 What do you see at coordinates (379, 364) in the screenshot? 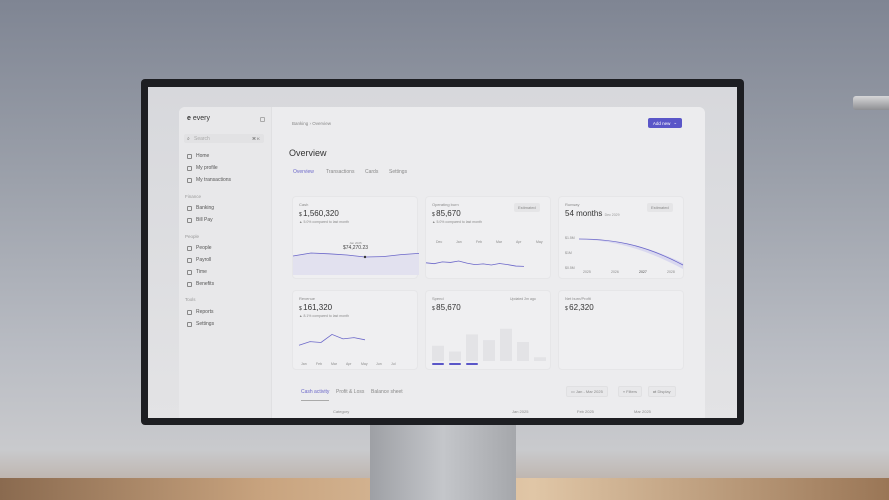
I see `revenue-month-label: Jun` at bounding box center [379, 364].